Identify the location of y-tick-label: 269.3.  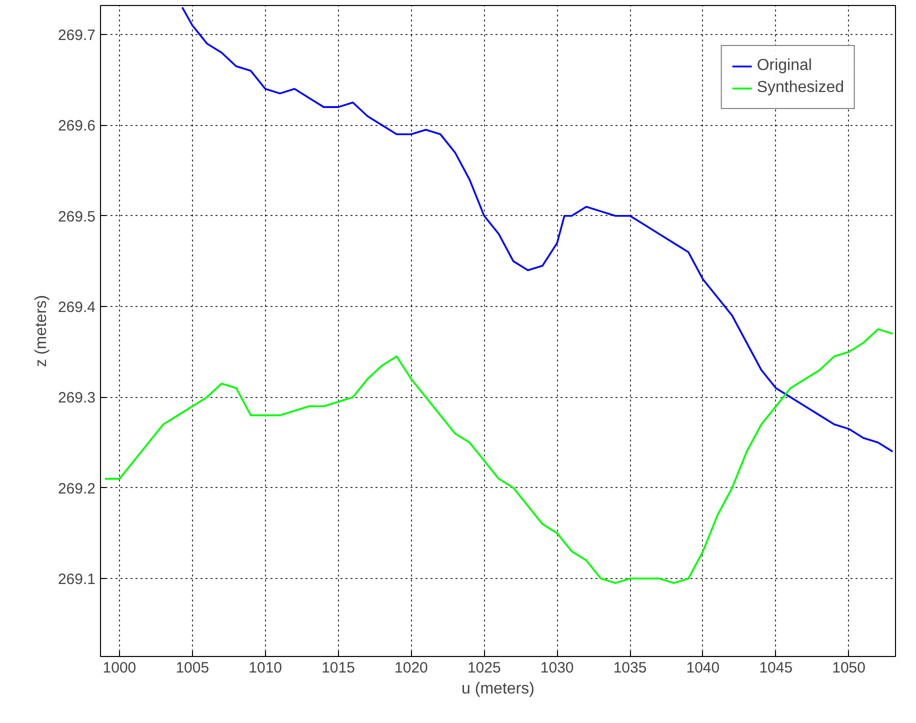
(77, 398).